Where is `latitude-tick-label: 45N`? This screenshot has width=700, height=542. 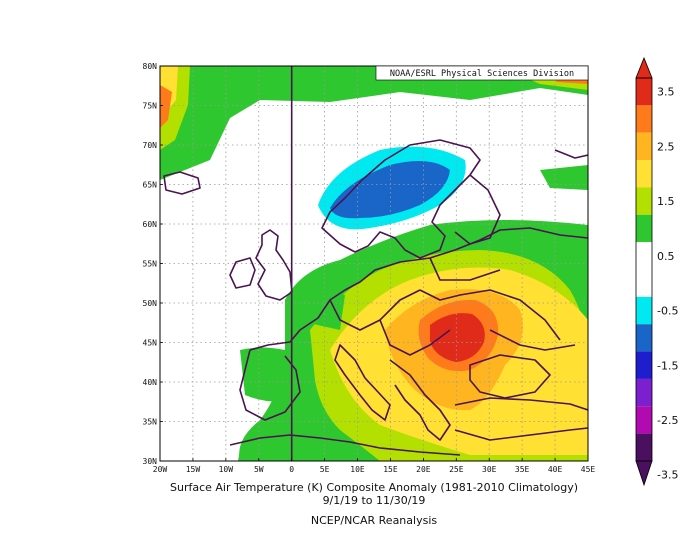 latitude-tick-label: 45N is located at coordinates (150, 343).